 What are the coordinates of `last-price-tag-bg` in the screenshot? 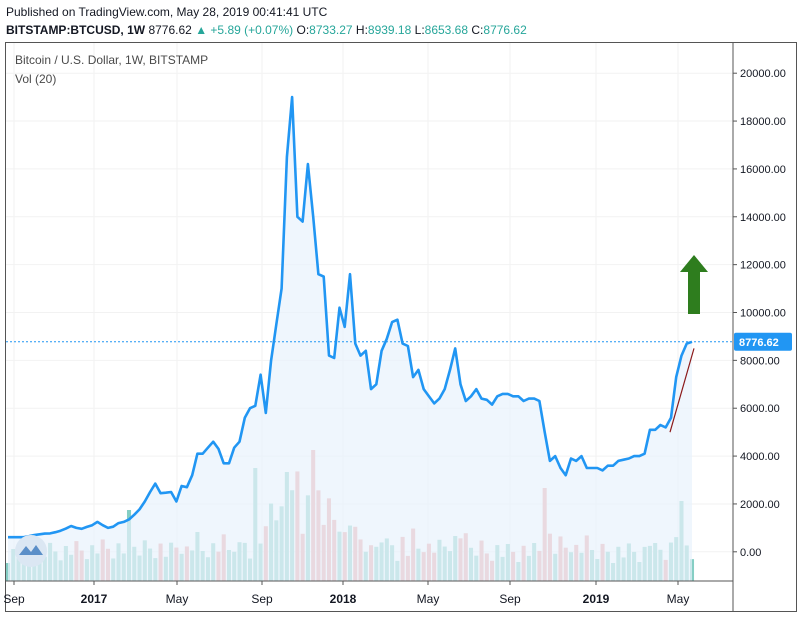 It's located at (763, 341).